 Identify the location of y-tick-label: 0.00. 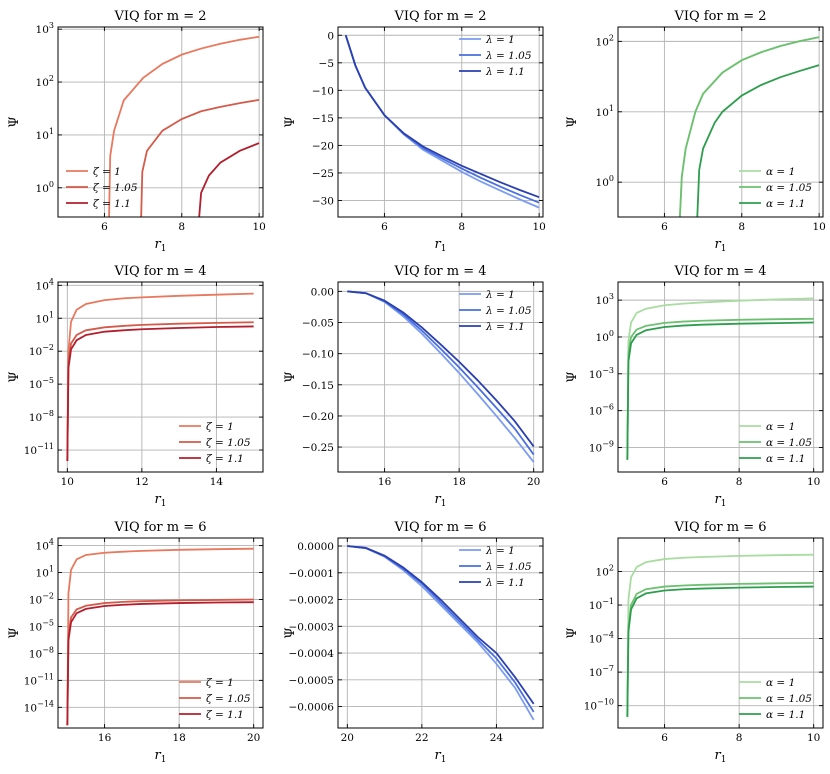
(322, 292).